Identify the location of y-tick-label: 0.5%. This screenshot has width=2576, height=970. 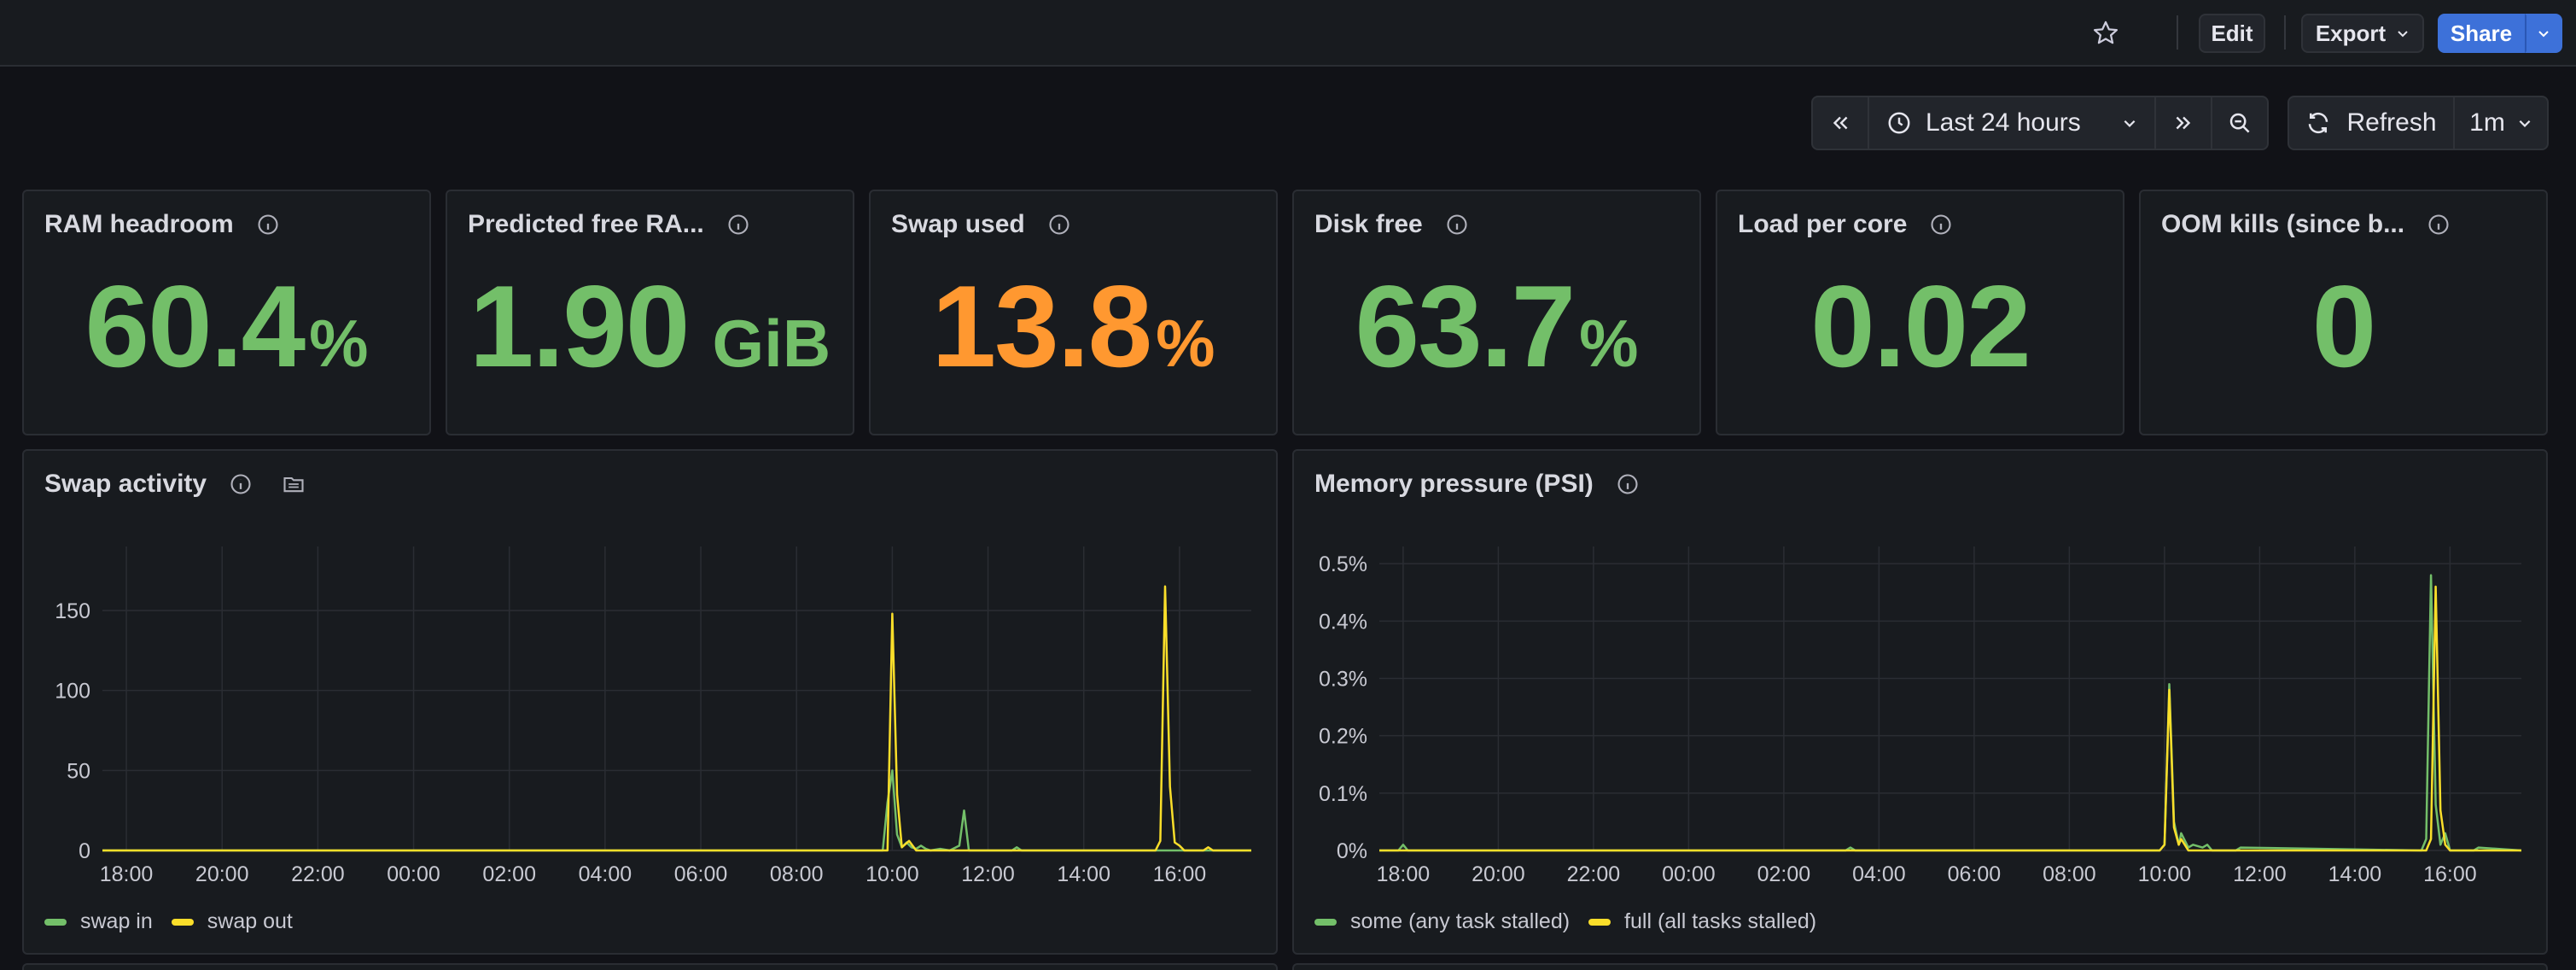
(1343, 564).